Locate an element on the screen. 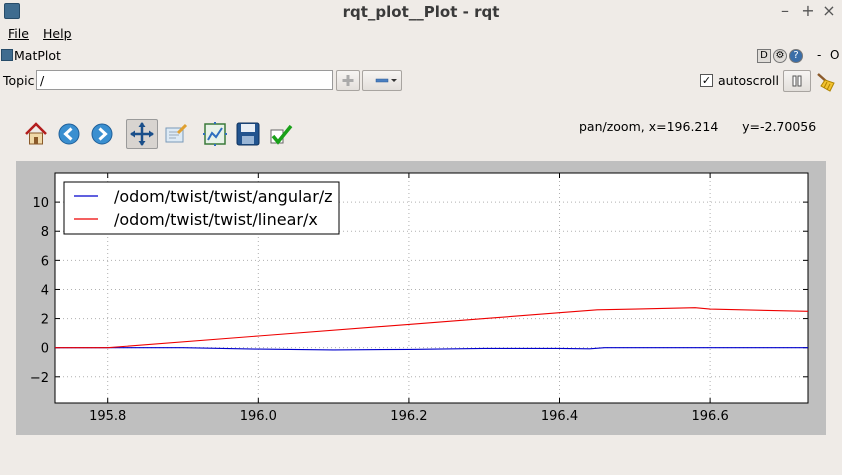 The image size is (842, 475). x-tick-label: 196.0 is located at coordinates (258, 416).